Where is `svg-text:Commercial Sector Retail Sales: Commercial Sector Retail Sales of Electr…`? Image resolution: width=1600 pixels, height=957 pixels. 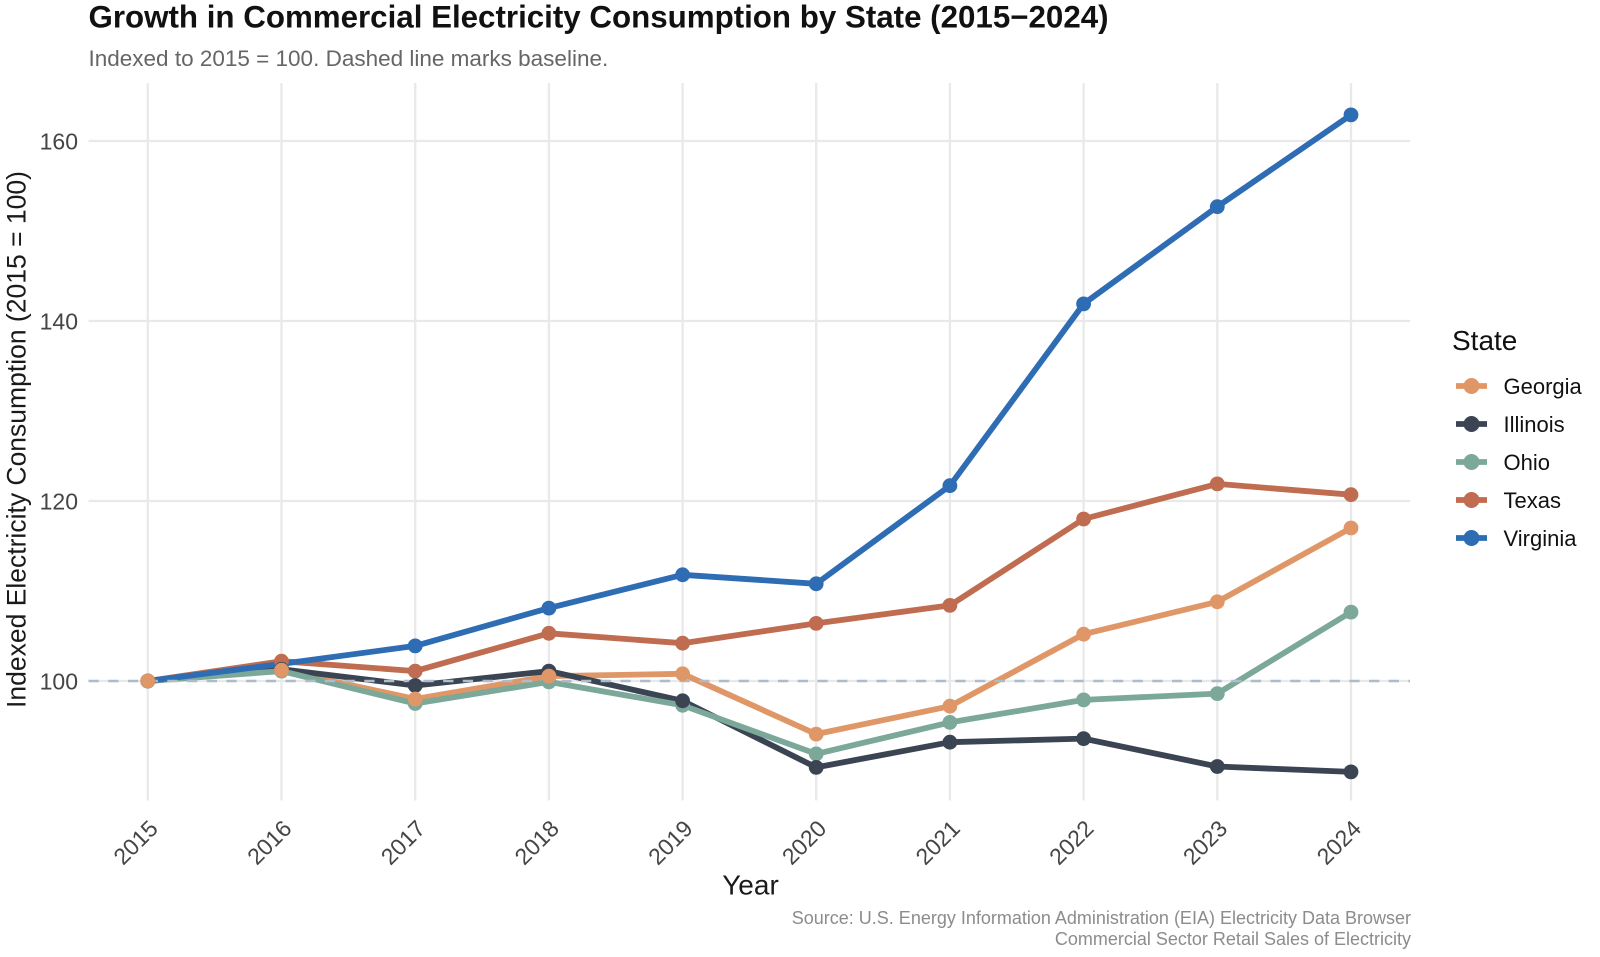 svg-text:Commercial Sector Retail Sales: Commercial Sector Retail Sales of Electr… is located at coordinates (1233, 939).